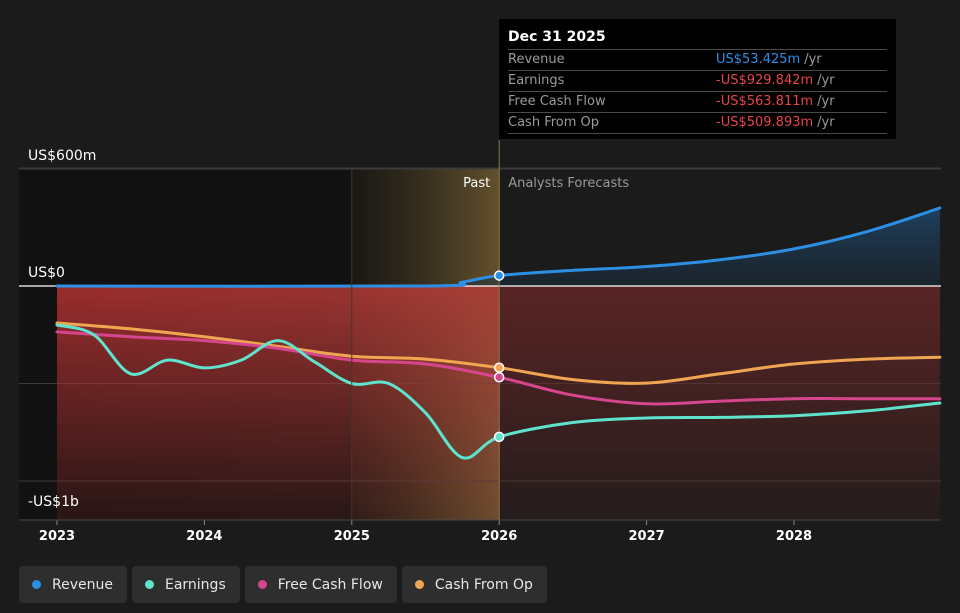  I want to click on marker-revenue, so click(499, 275).